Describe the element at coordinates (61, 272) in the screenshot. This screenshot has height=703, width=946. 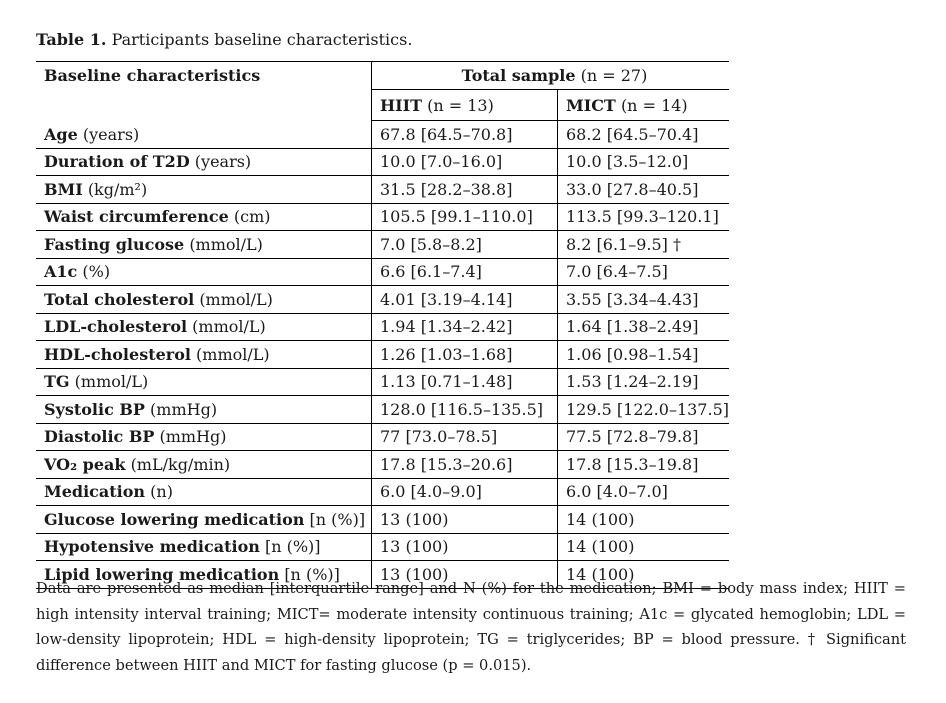
I see `row-name: A1c` at that location.